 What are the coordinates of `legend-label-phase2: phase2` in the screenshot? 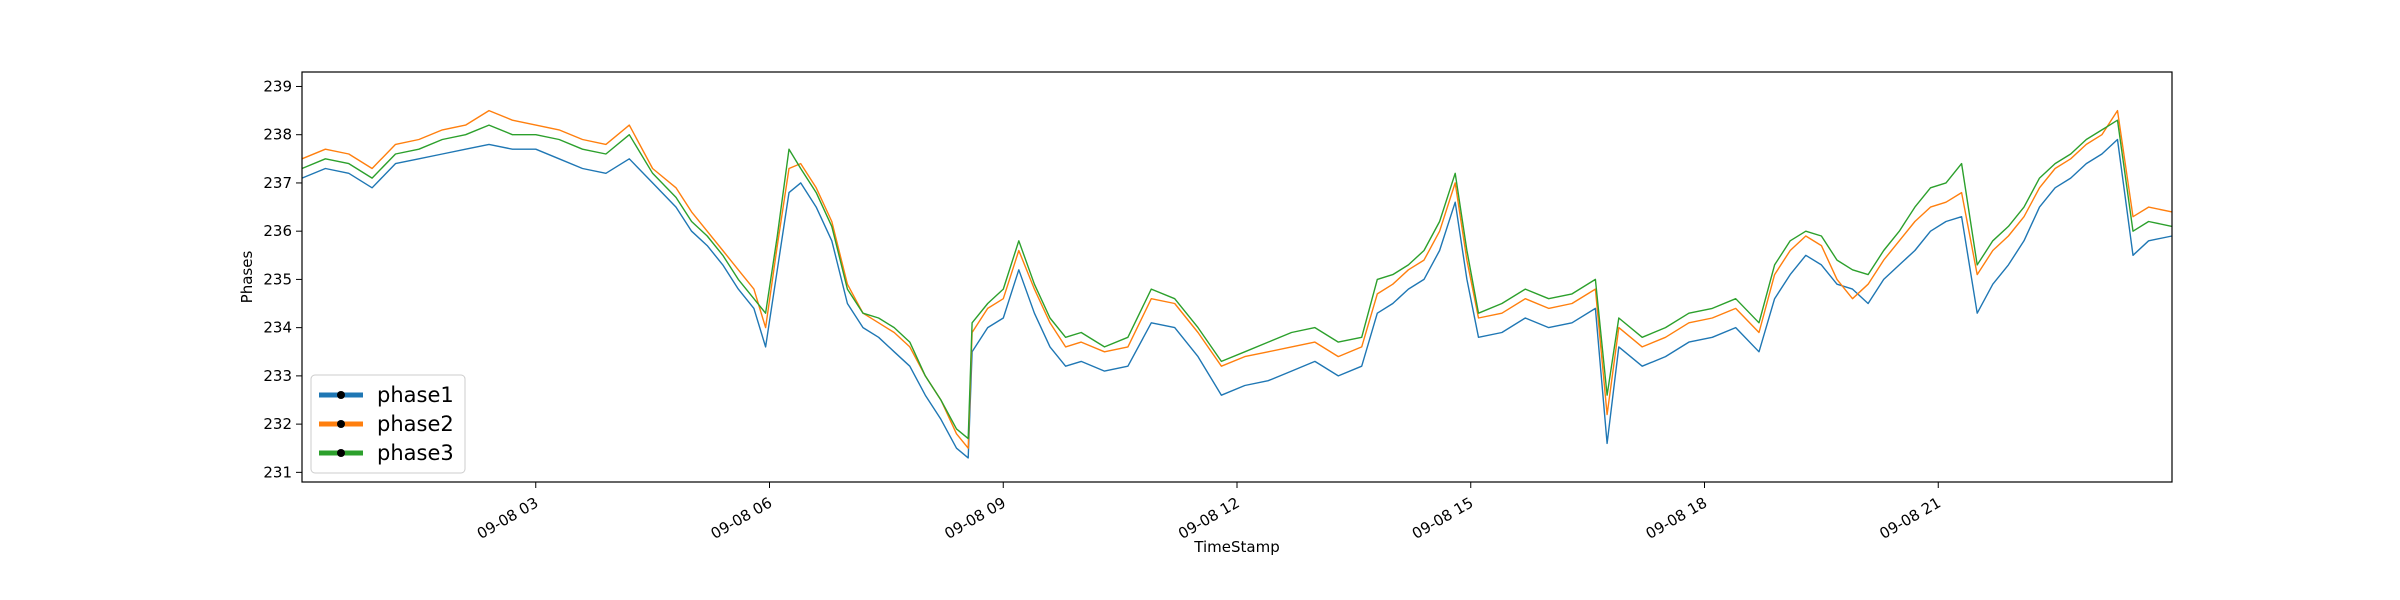 It's located at (415, 424).